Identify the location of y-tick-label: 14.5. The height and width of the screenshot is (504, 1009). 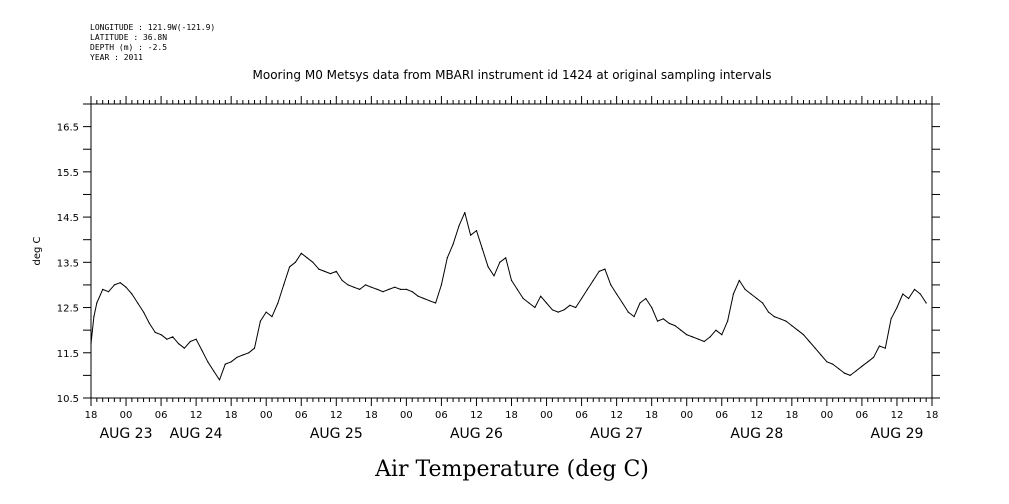
(68, 218).